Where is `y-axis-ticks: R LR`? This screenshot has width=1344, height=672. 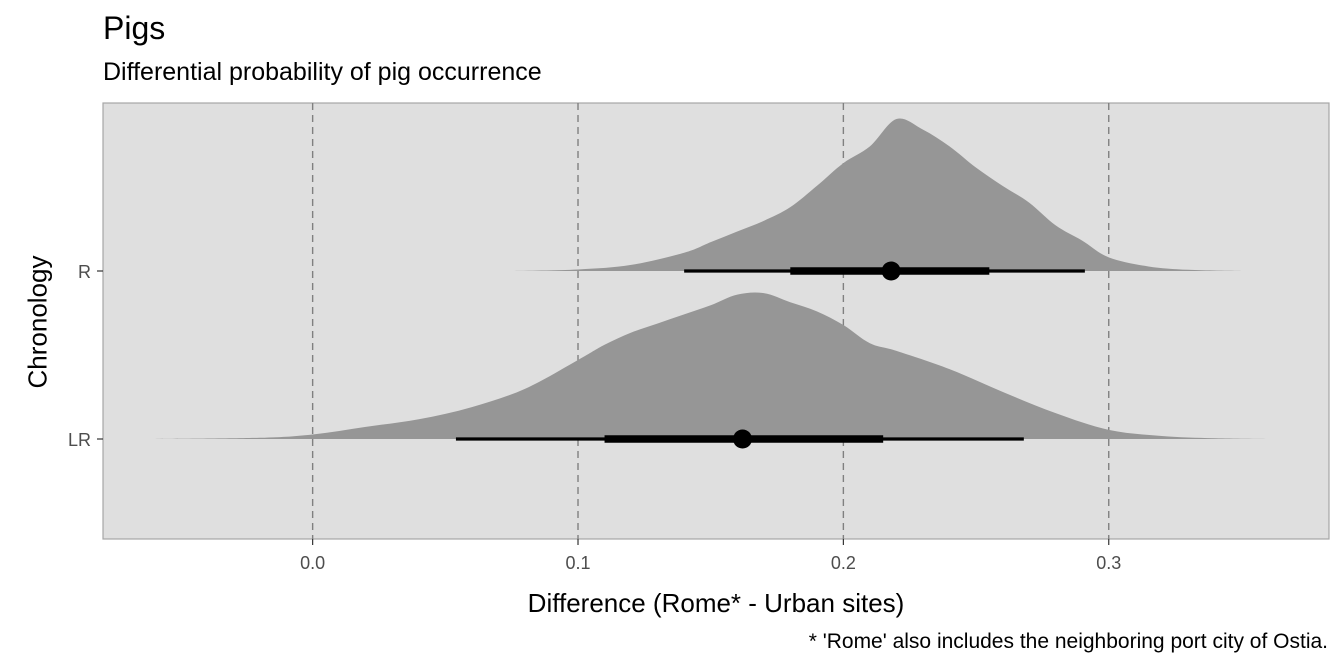
y-axis-ticks: R LR is located at coordinates (85, 356).